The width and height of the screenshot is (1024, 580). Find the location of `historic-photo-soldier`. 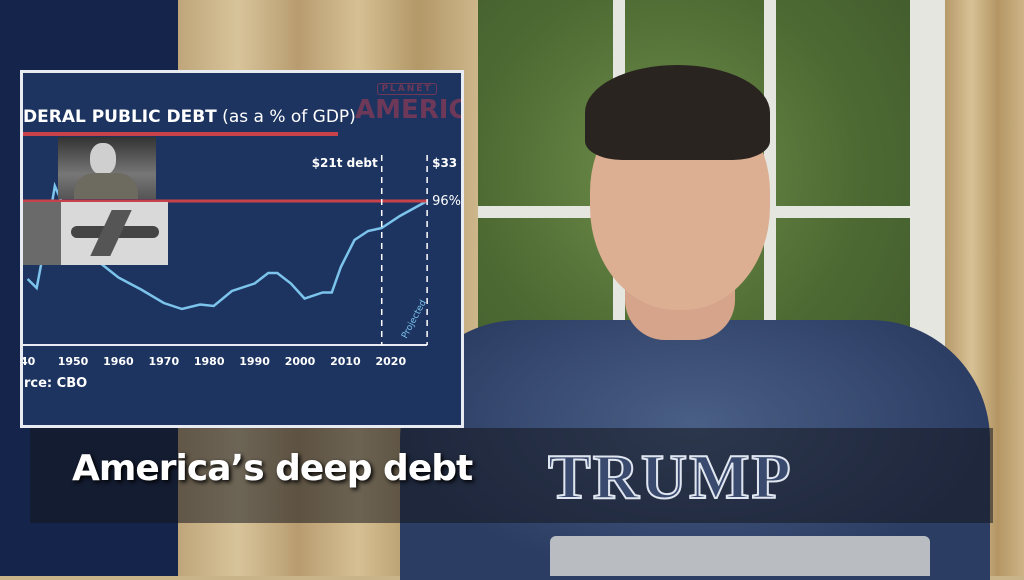

historic-photo-soldier is located at coordinates (42, 233).